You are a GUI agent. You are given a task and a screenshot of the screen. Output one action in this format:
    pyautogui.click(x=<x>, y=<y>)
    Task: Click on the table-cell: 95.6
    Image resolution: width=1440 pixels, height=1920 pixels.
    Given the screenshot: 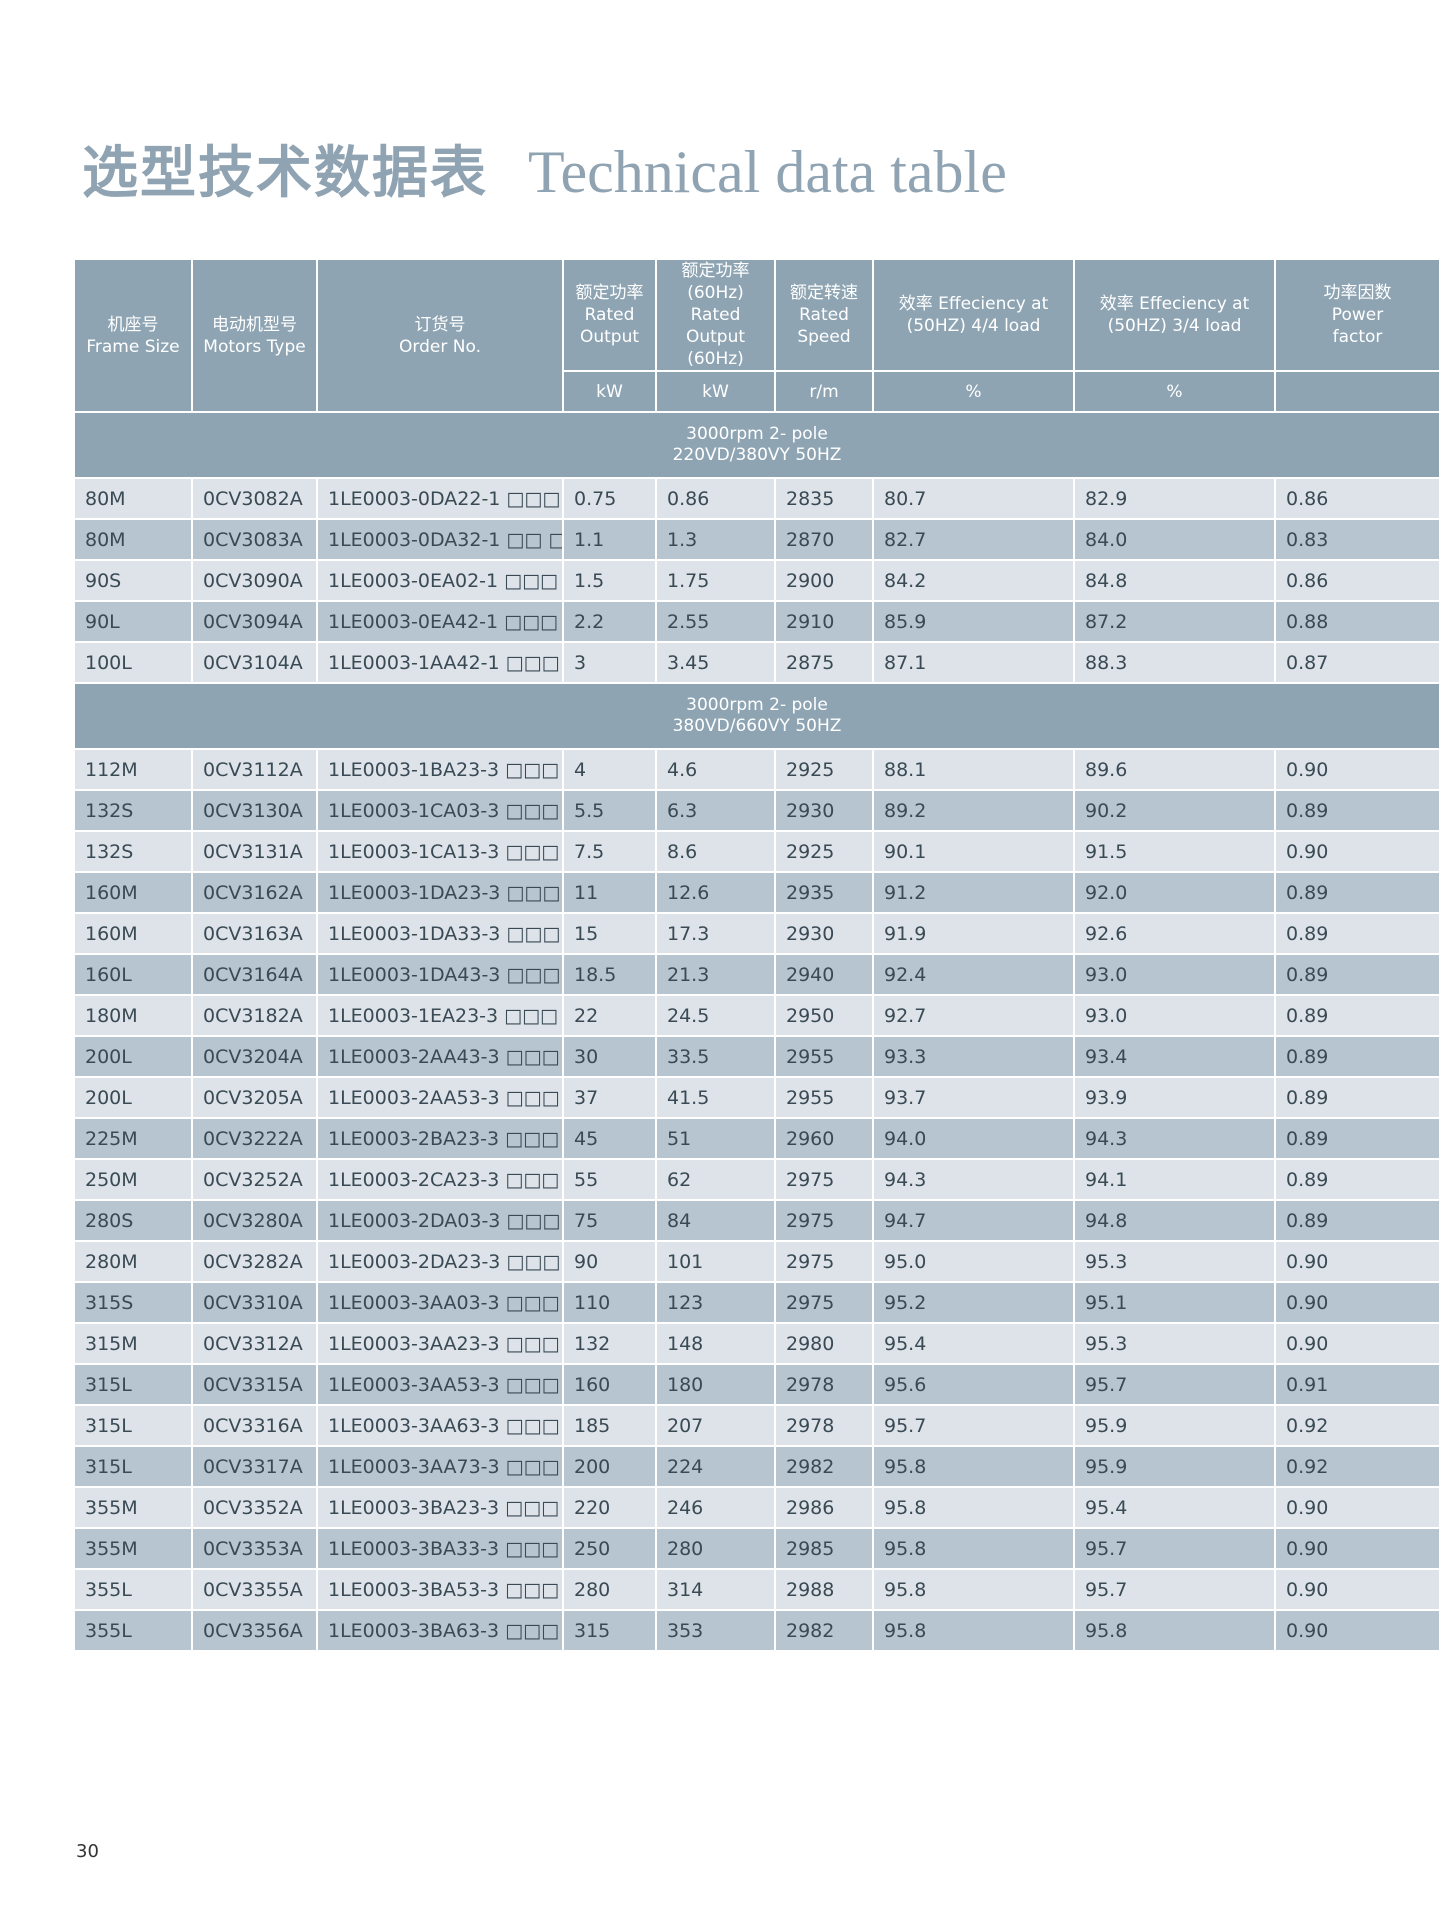 What is the action you would take?
    pyautogui.click(x=974, y=1385)
    